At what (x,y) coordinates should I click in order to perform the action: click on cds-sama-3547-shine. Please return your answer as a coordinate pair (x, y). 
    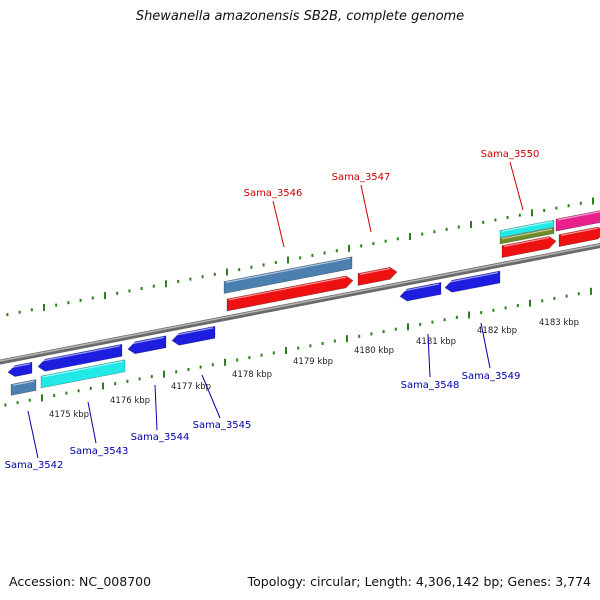
    Looking at the image, I should click on (375, 271).